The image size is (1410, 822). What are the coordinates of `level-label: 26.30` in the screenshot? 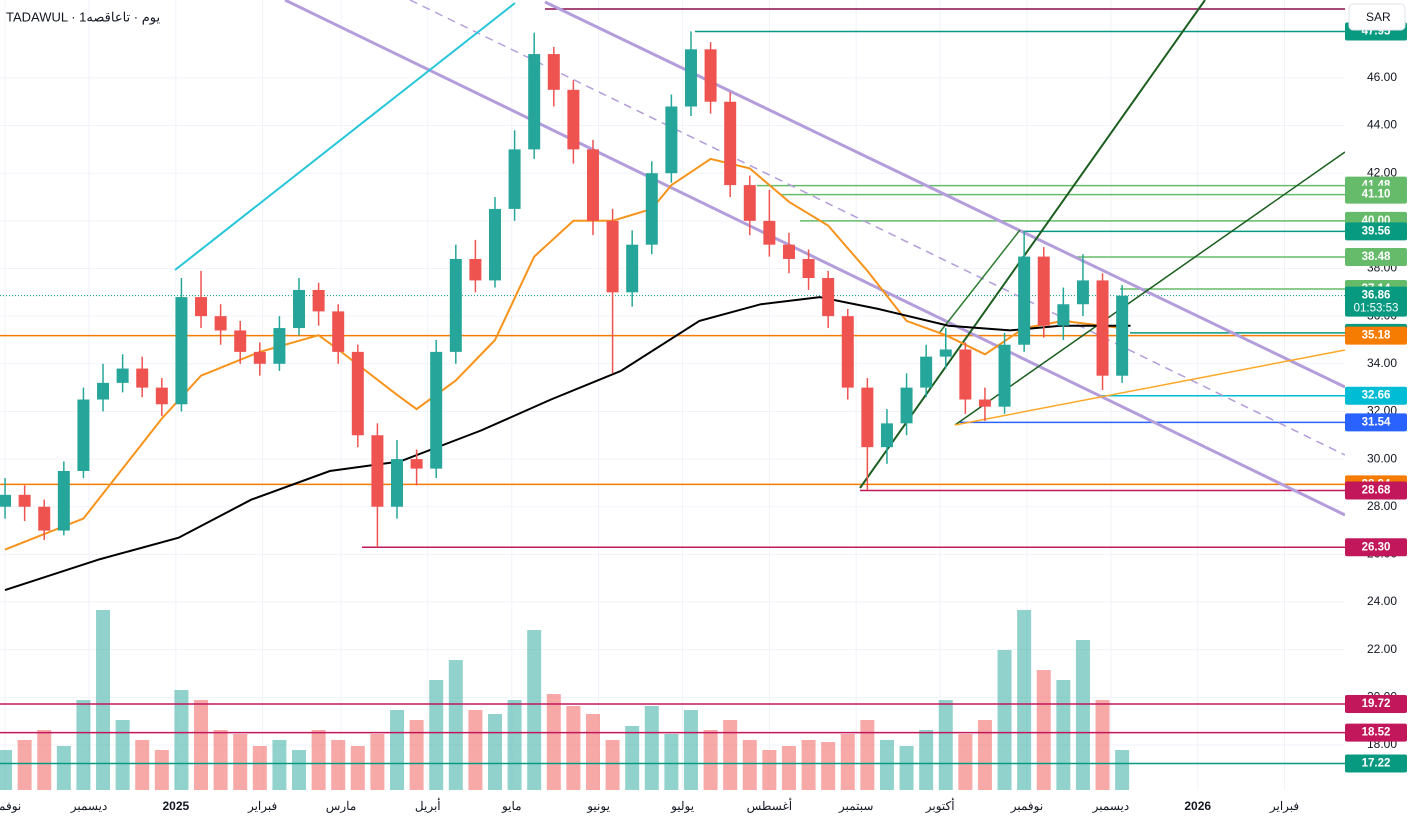 It's located at (1376, 547).